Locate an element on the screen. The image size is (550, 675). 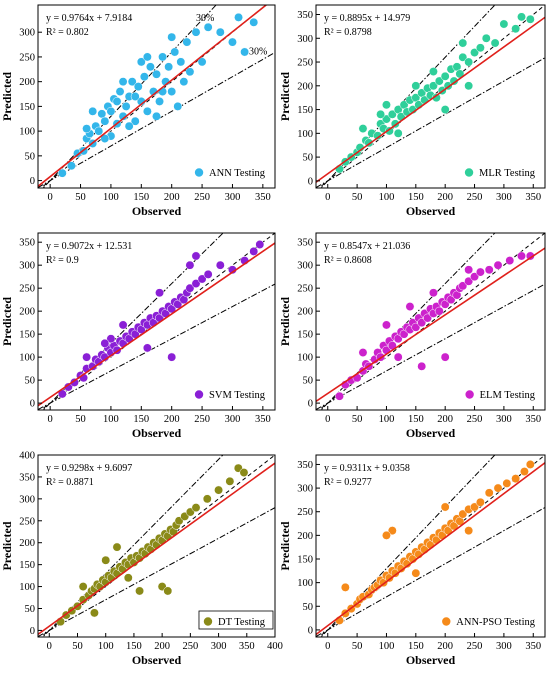
legend-marker is located at coordinates (469, 172).